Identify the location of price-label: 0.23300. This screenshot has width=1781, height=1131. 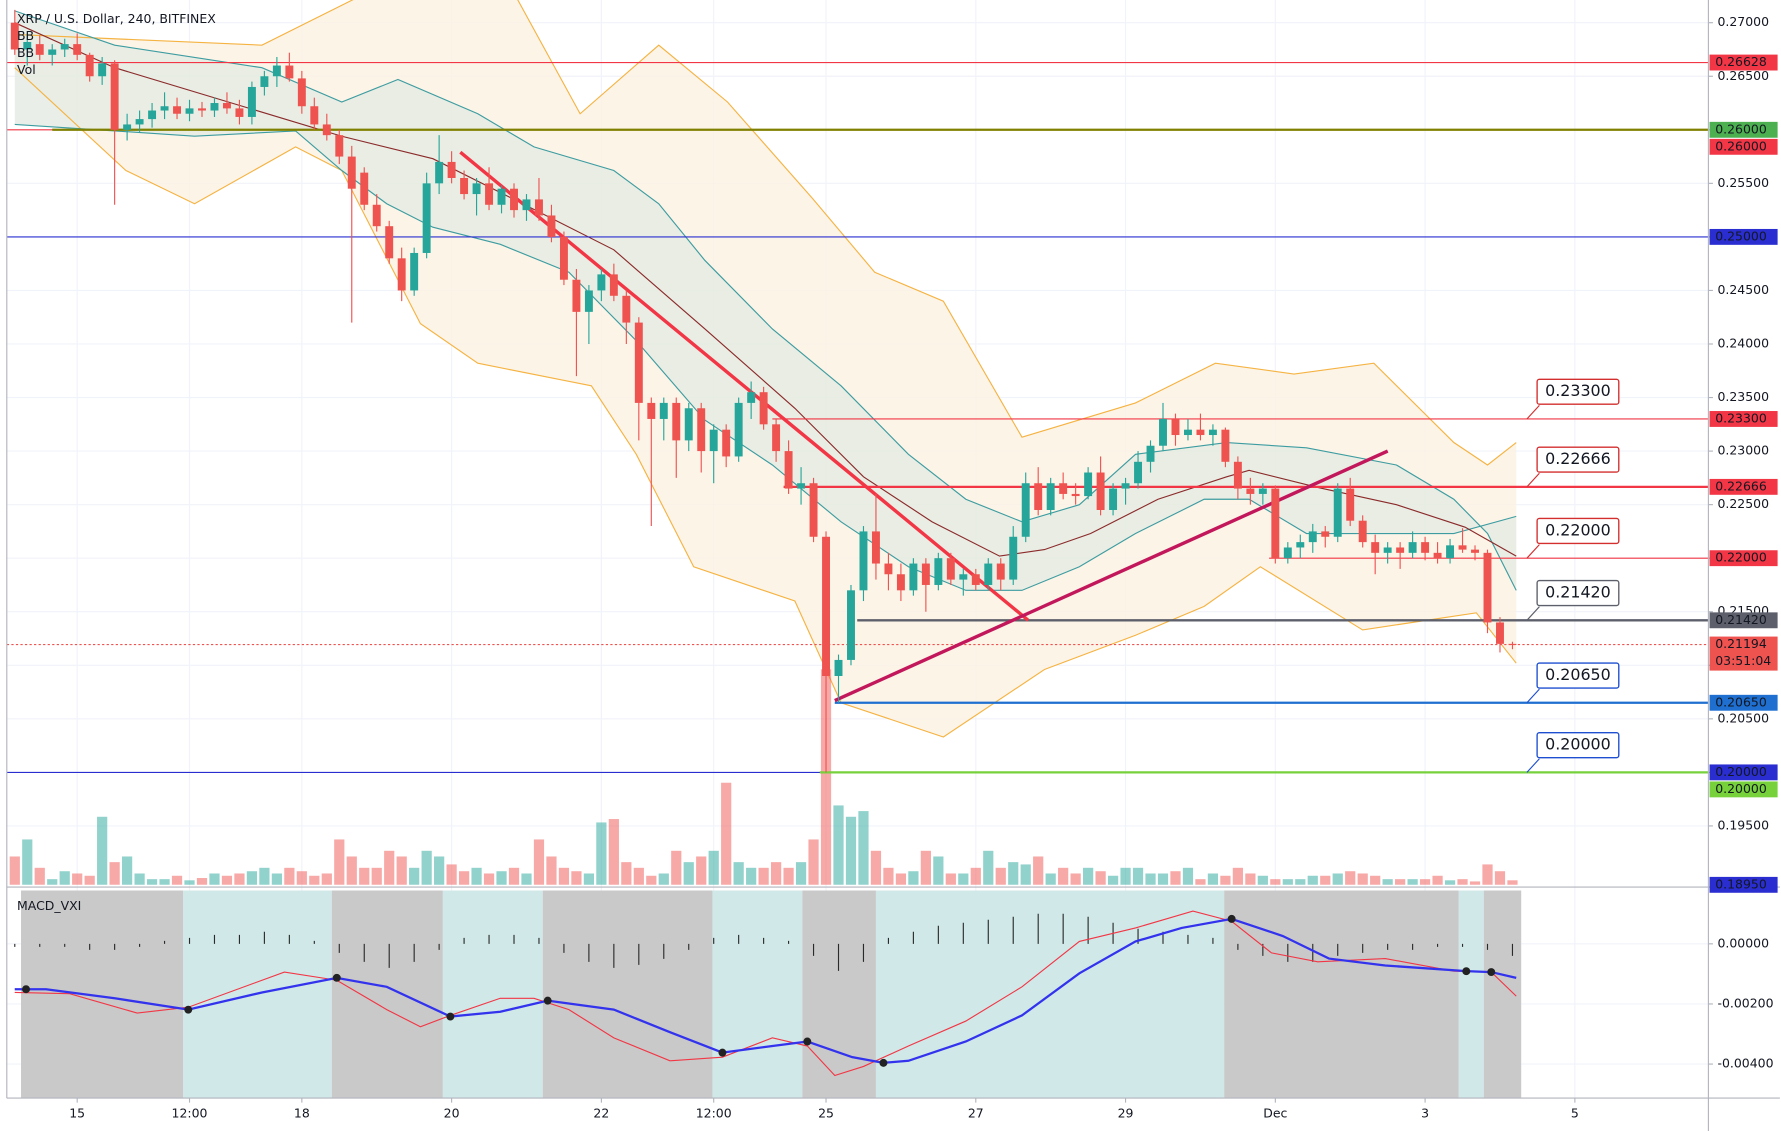
(1741, 417).